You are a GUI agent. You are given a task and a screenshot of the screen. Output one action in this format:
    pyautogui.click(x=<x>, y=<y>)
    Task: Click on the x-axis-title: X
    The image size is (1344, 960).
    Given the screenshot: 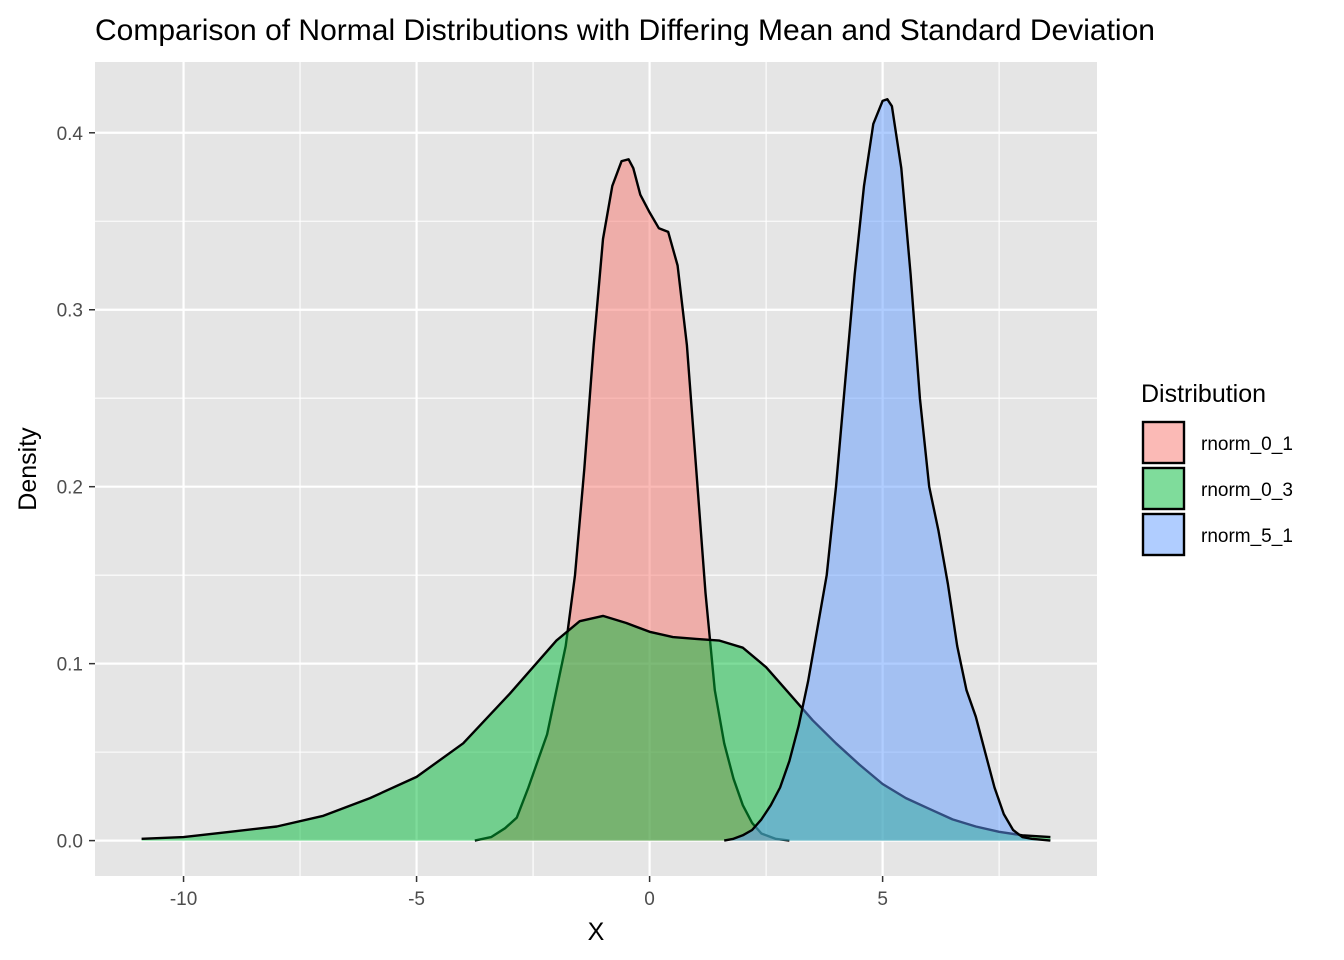 What is the action you would take?
    pyautogui.click(x=596, y=932)
    